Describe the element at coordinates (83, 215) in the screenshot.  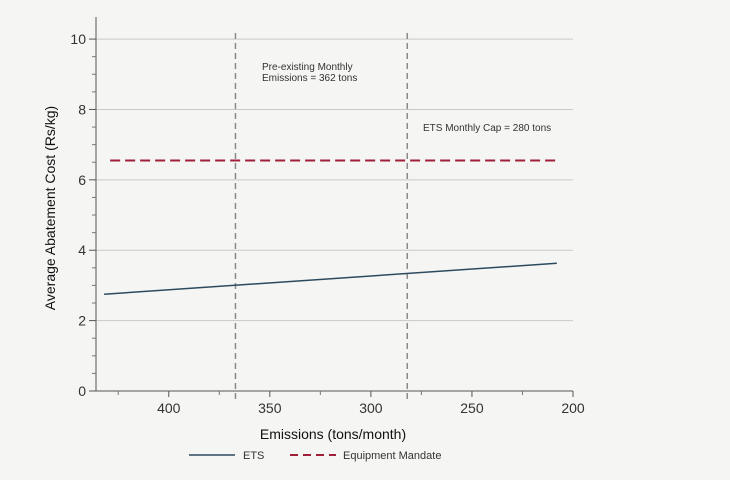
I see `y-axis-ticks: 0 2 4 6 8 10` at that location.